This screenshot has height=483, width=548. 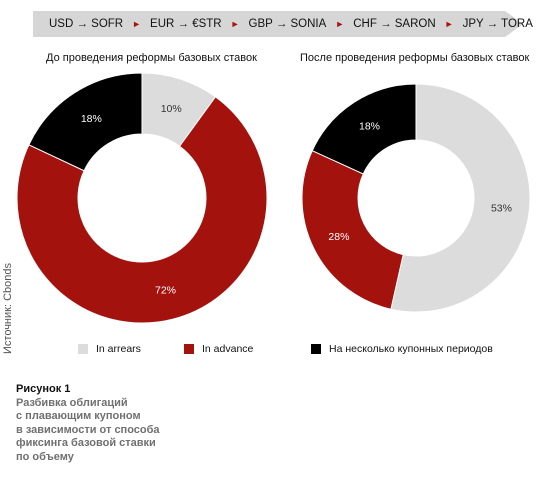 What do you see at coordinates (72, 402) in the screenshot?
I see `caption-line: Разбивка облигаций` at bounding box center [72, 402].